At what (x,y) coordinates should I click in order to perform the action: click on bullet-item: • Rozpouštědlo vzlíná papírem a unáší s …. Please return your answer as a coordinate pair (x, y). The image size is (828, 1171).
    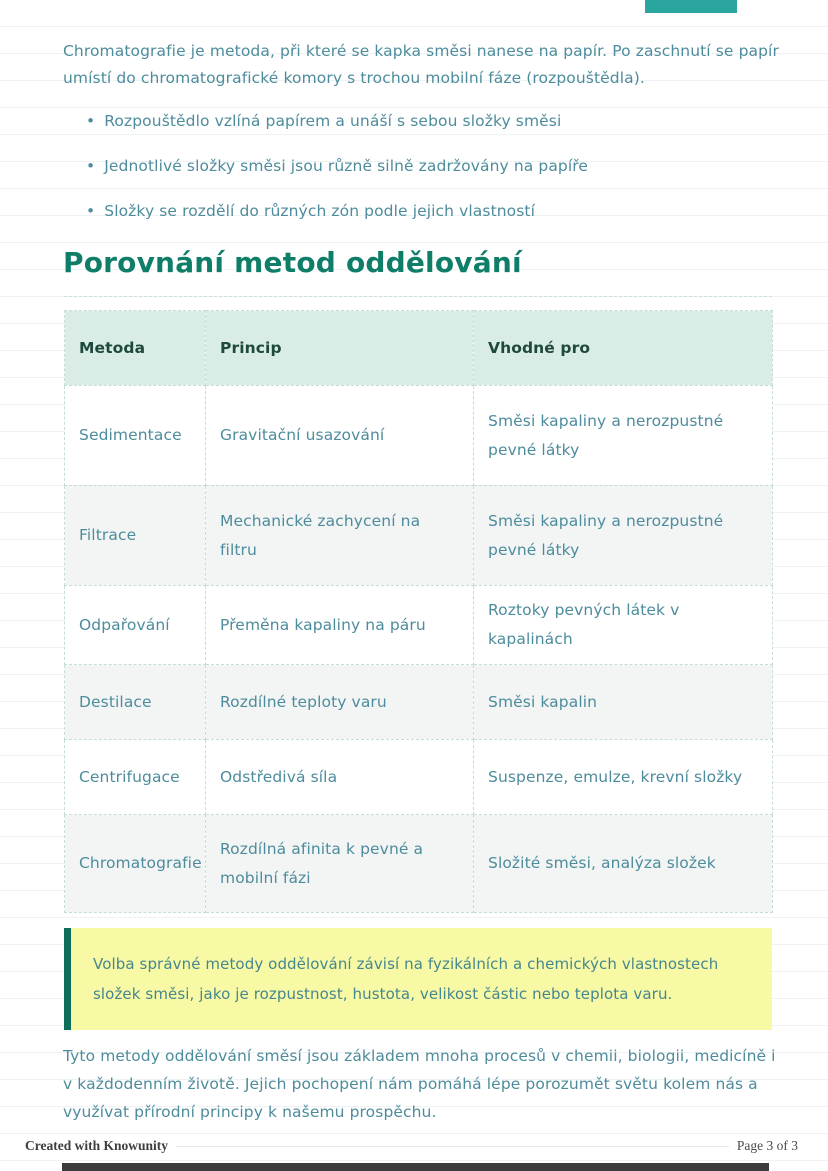
    Looking at the image, I should click on (426, 121).